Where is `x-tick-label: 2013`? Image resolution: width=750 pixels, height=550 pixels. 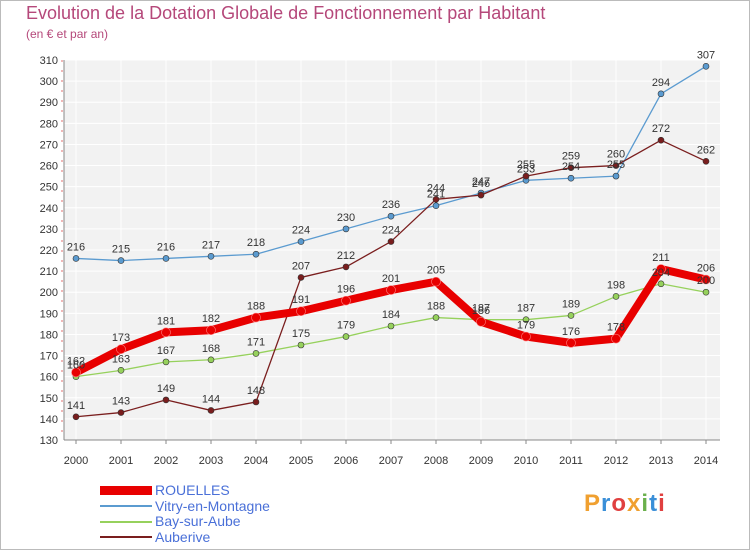
x-tick-label: 2013 is located at coordinates (661, 461).